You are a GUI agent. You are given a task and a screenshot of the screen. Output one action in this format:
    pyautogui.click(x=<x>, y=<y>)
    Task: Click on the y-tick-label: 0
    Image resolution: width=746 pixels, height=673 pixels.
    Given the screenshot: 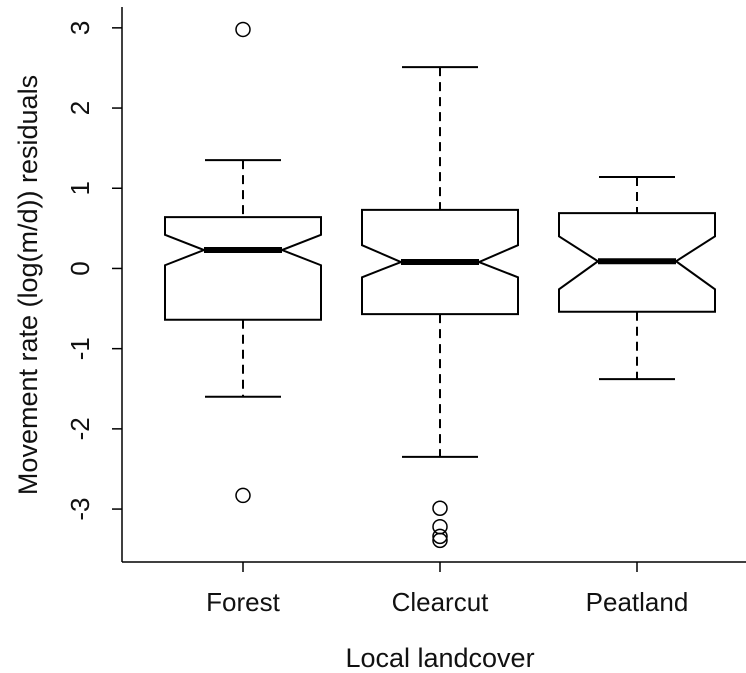 What is the action you would take?
    pyautogui.click(x=80, y=268)
    